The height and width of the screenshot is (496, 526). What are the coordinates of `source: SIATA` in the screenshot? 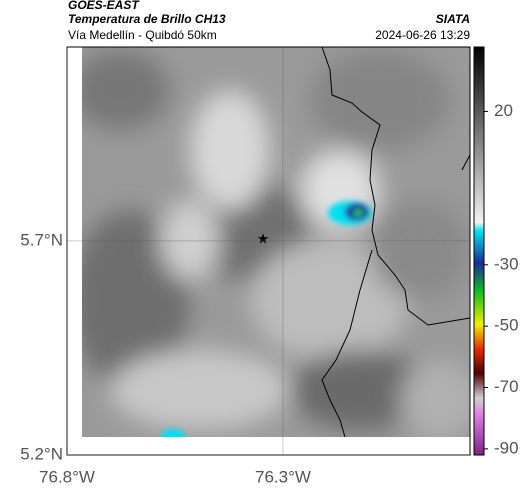 It's located at (453, 19).